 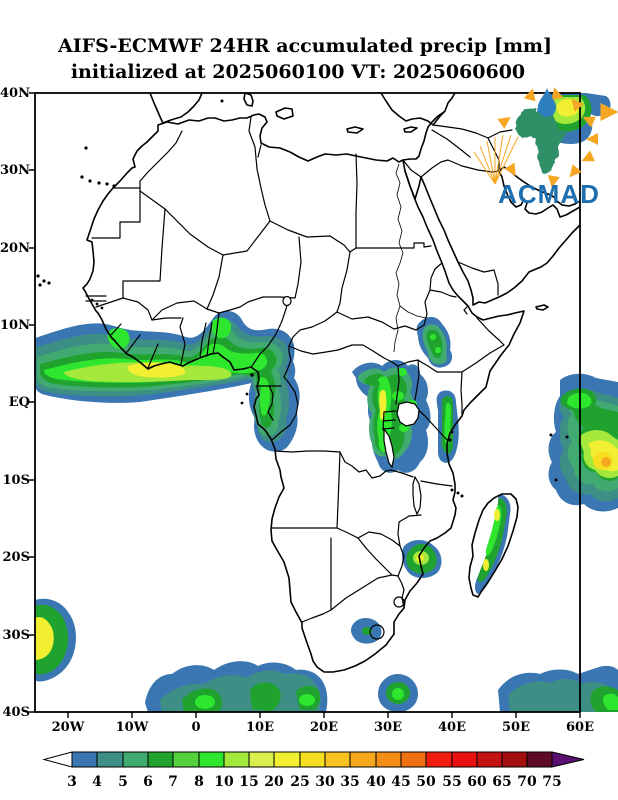 I want to click on title-line2: initialized at 2025060100 VT: 2025060600, so click(x=298, y=72).